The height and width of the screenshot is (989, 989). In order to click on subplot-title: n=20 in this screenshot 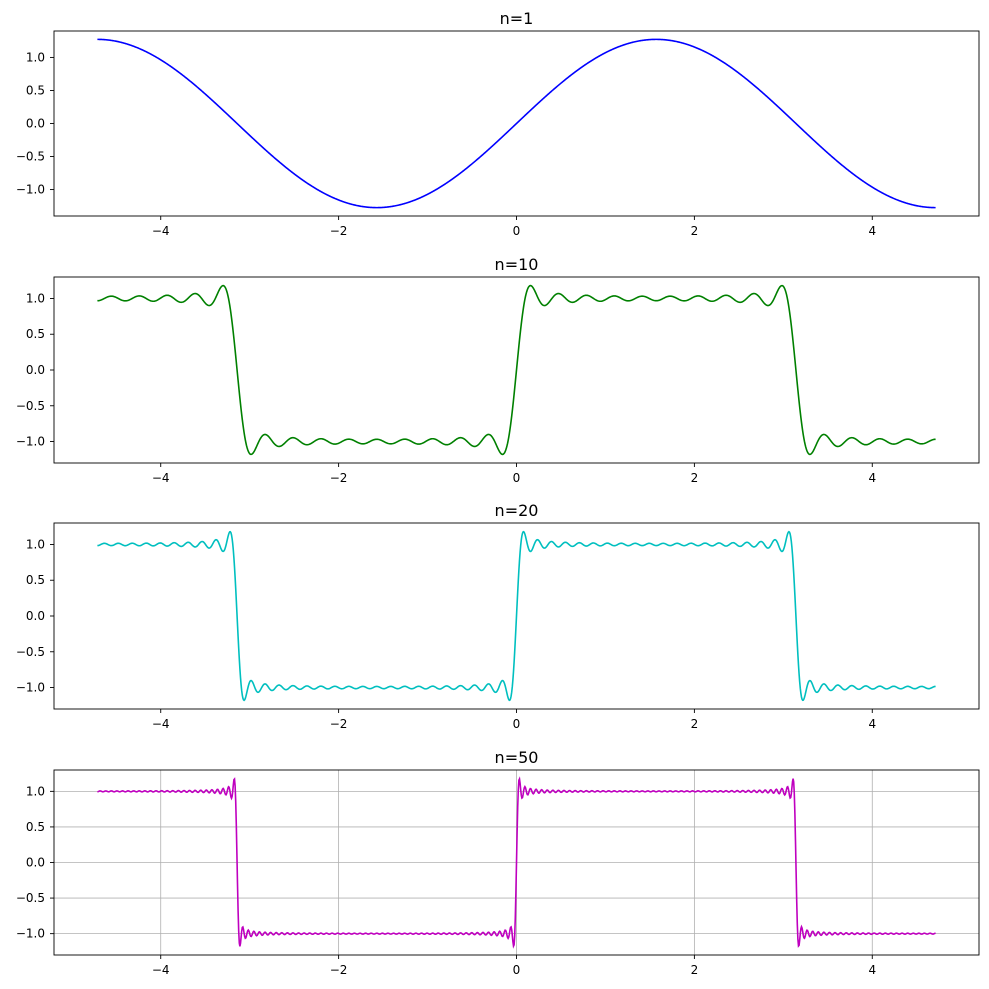, I will do `click(517, 510)`.